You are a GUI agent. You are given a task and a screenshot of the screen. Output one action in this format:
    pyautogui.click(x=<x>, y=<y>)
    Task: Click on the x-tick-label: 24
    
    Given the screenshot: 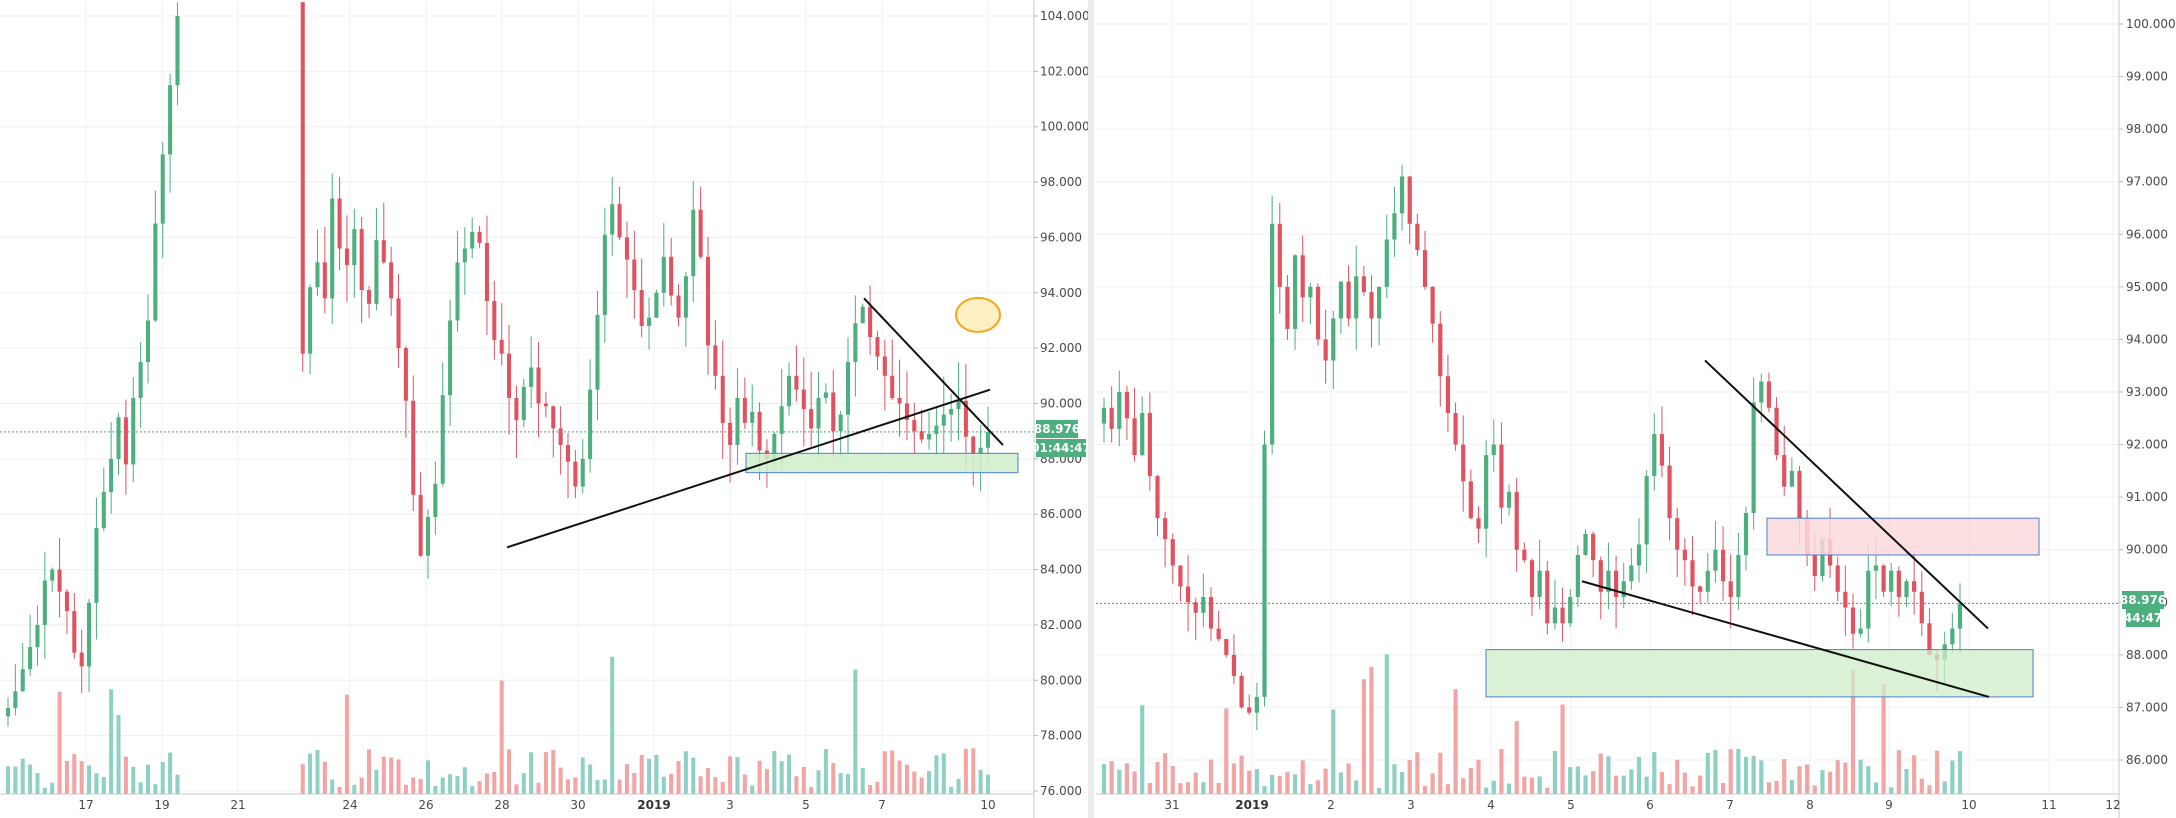 What is the action you would take?
    pyautogui.click(x=349, y=805)
    